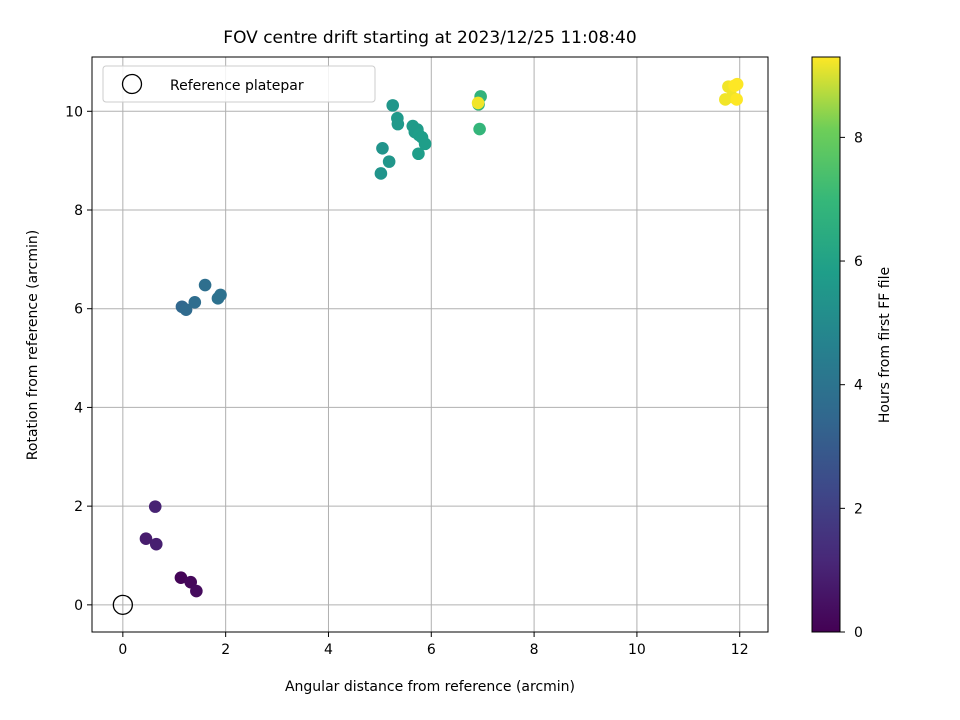 This screenshot has width=960, height=720. Describe the element at coordinates (534, 650) in the screenshot. I see `x-tick-label: 8` at that location.